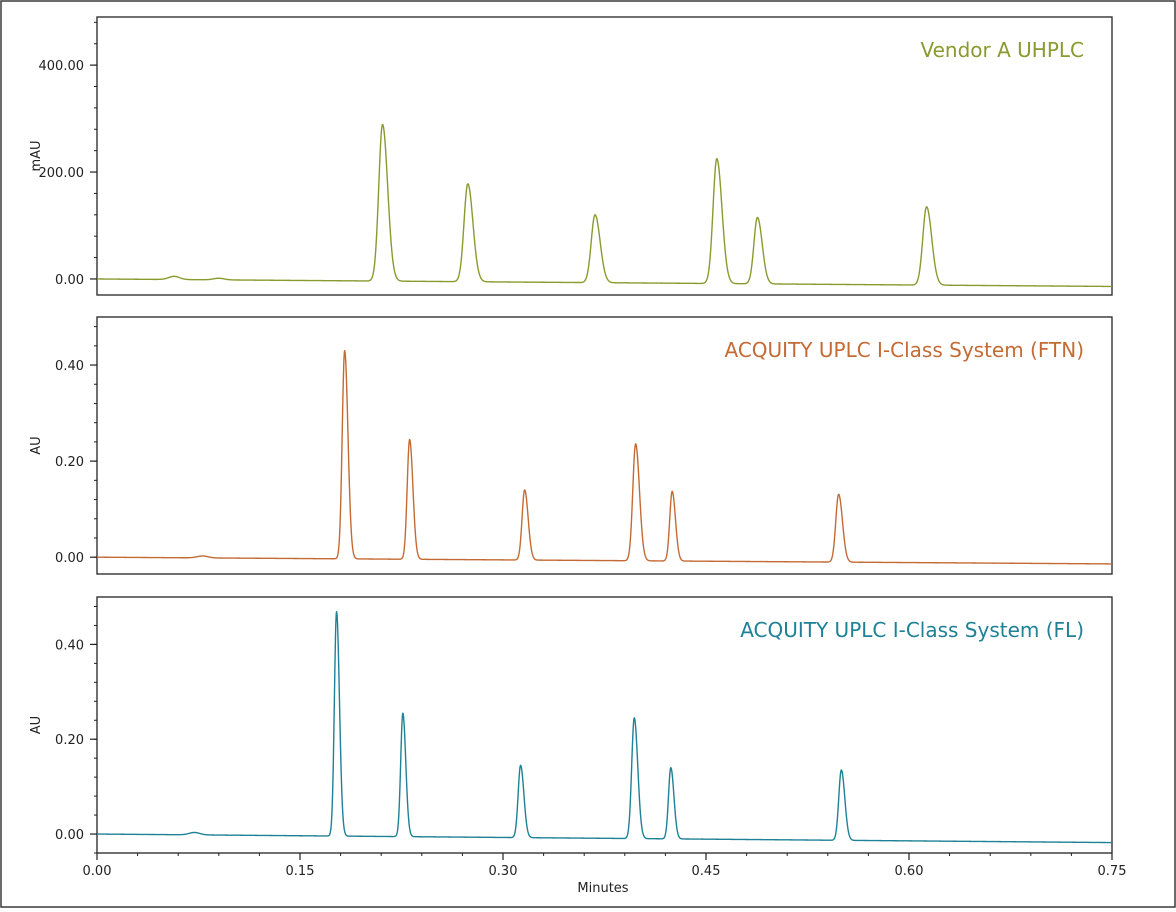  Describe the element at coordinates (706, 871) in the screenshot. I see `x-tick-label: 0.45` at that location.